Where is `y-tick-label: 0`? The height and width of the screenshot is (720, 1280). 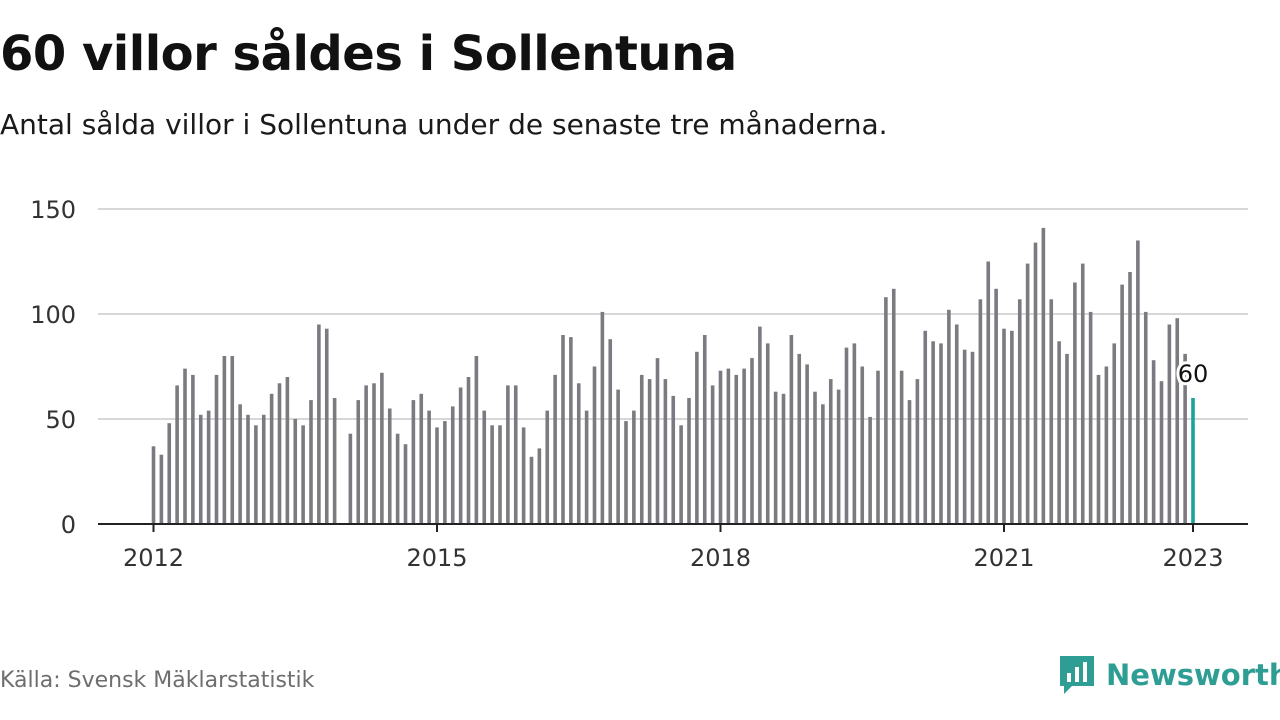
y-tick-label: 0 is located at coordinates (68, 525).